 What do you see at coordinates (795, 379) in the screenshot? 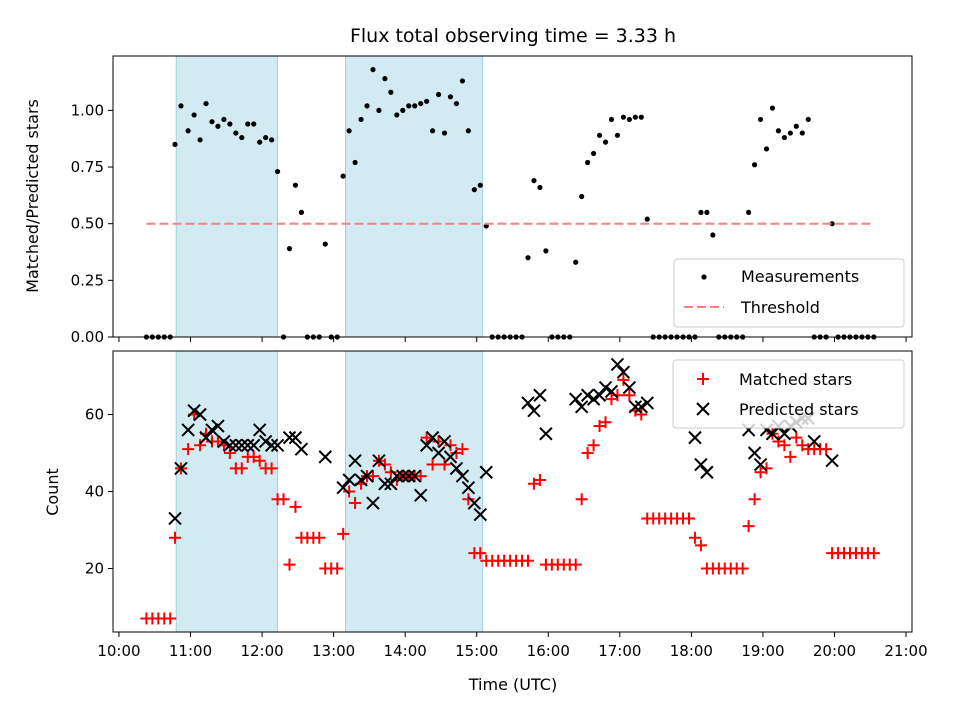
I see `legend-matched-label: Matched stars` at bounding box center [795, 379].